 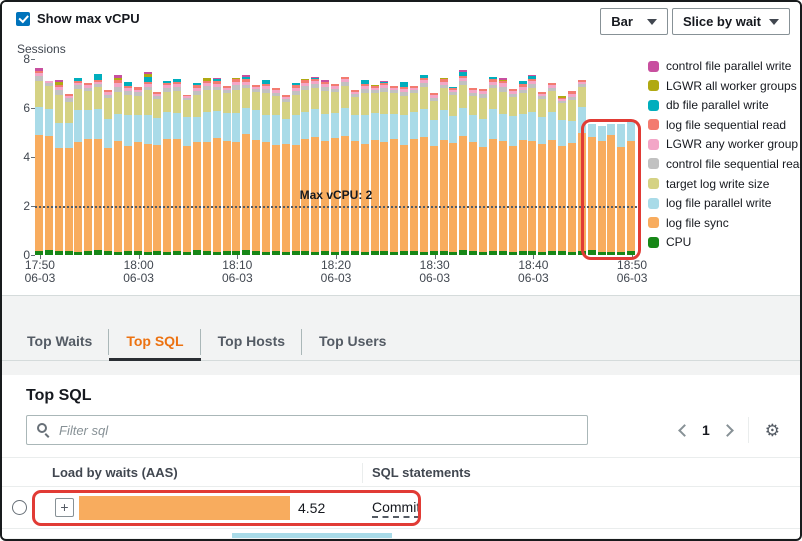 I want to click on previous-page-icon, so click(x=684, y=430).